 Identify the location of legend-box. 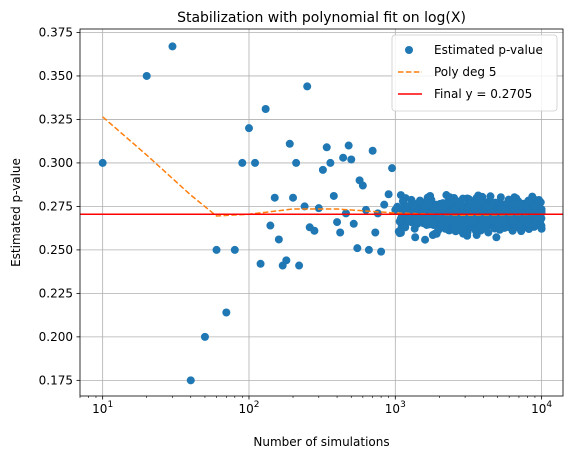
(474, 73).